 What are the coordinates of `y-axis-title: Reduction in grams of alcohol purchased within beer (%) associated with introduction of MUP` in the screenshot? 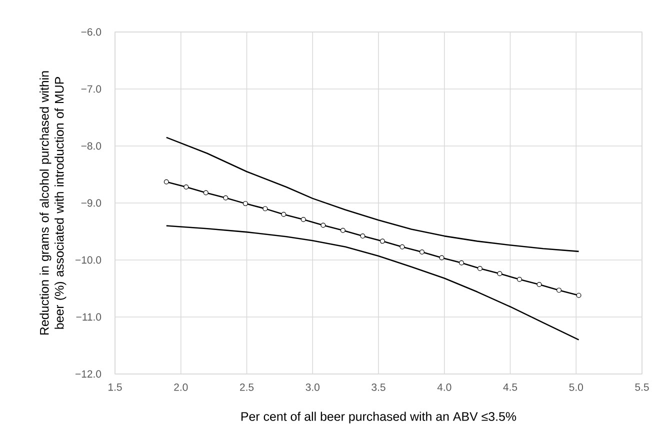 It's located at (53, 203).